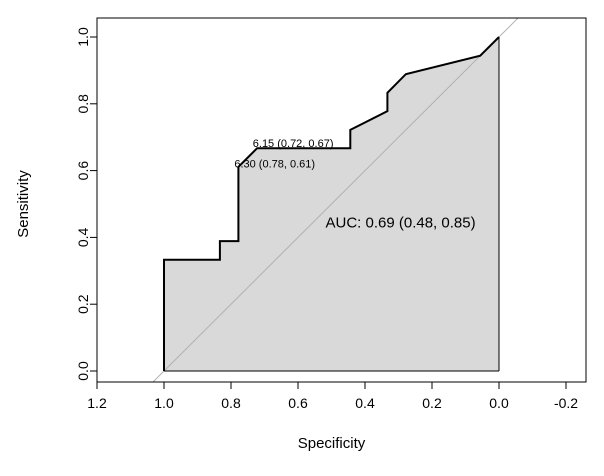  What do you see at coordinates (401, 222) in the screenshot?
I see `auc-annotation: AUC: 0.69 (0.48, 0.85)` at bounding box center [401, 222].